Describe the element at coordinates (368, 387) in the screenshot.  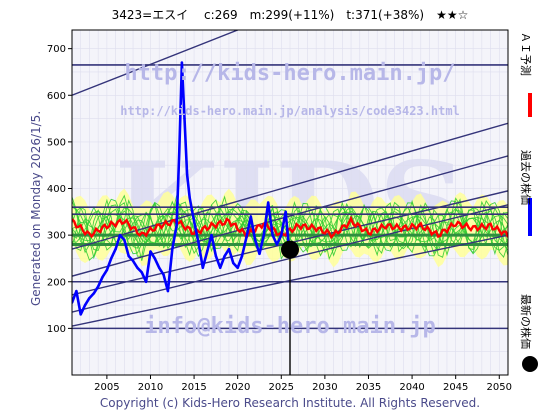
I see `x-tick-label: 2035` at that location.